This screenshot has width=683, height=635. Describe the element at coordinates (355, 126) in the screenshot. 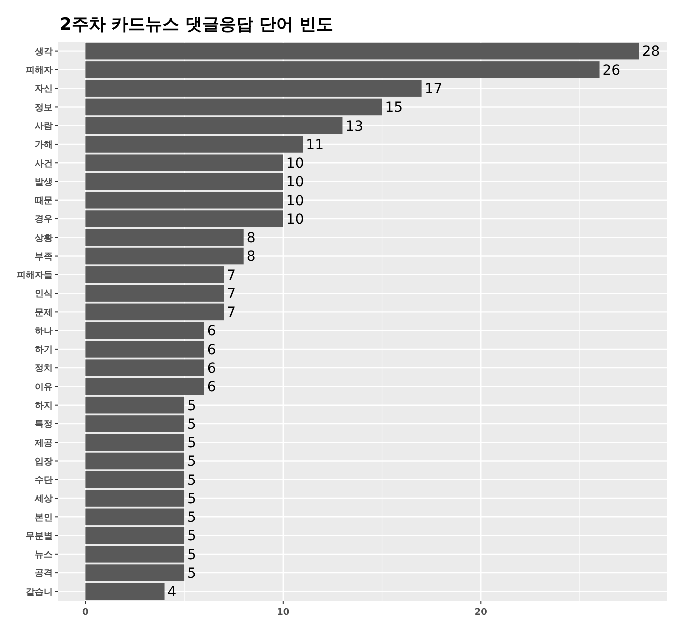

I see `data-label: 13` at that location.